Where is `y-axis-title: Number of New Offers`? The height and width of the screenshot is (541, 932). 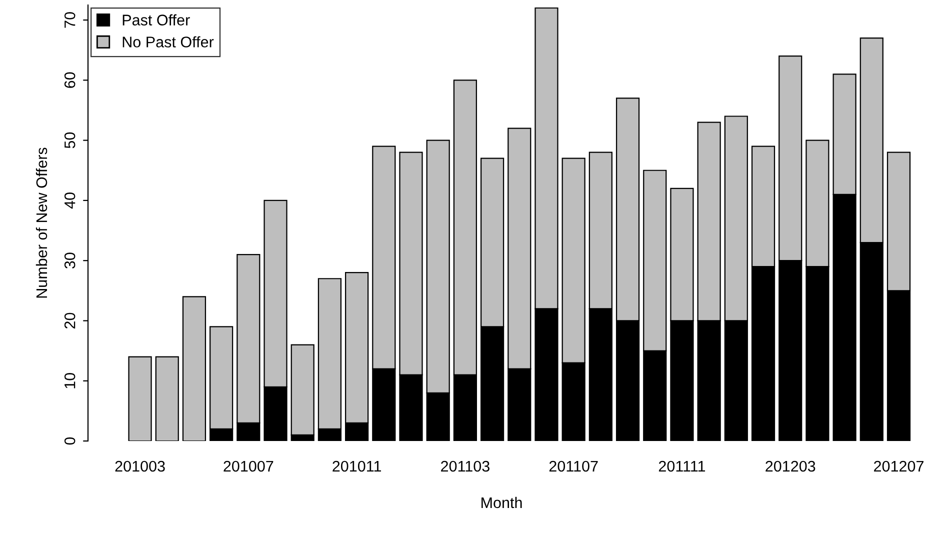
y-axis-title: Number of New Offers is located at coordinates (42, 223).